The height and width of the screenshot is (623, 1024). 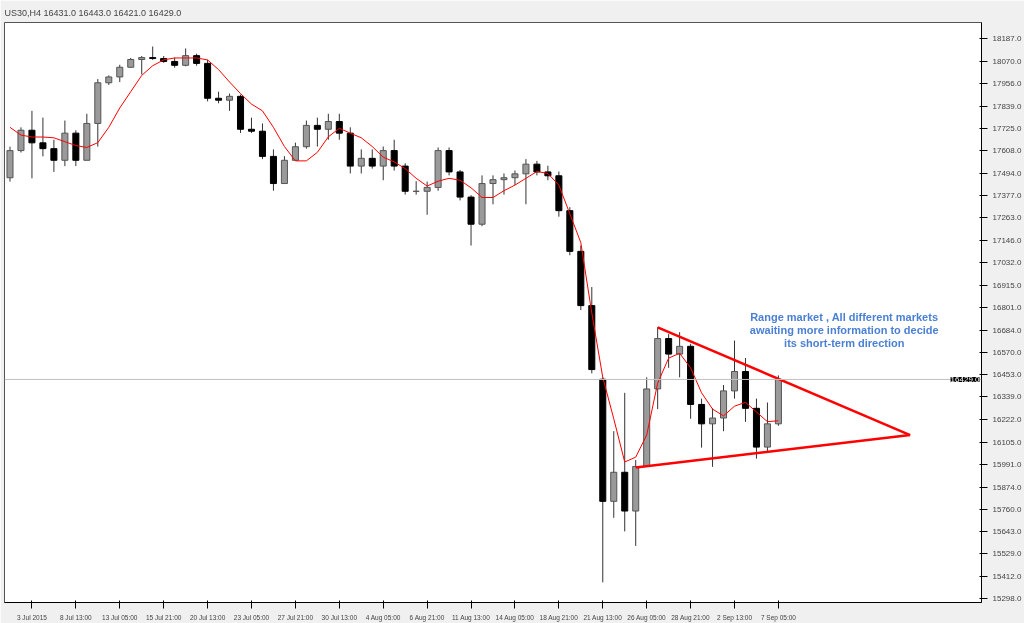 I want to click on y-tick-label: 17032.0, so click(x=1007, y=263).